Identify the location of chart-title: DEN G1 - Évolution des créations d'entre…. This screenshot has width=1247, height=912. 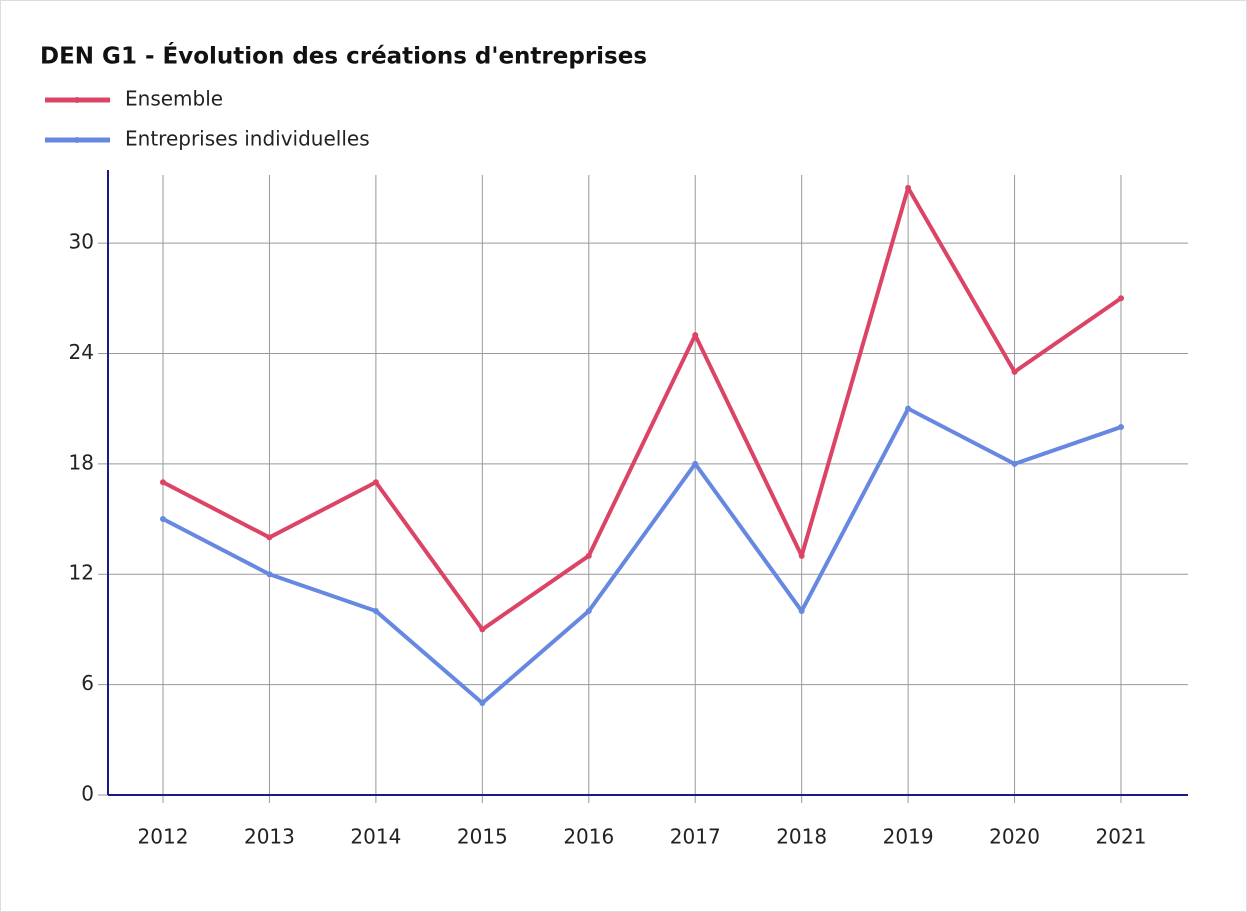
(343, 56).